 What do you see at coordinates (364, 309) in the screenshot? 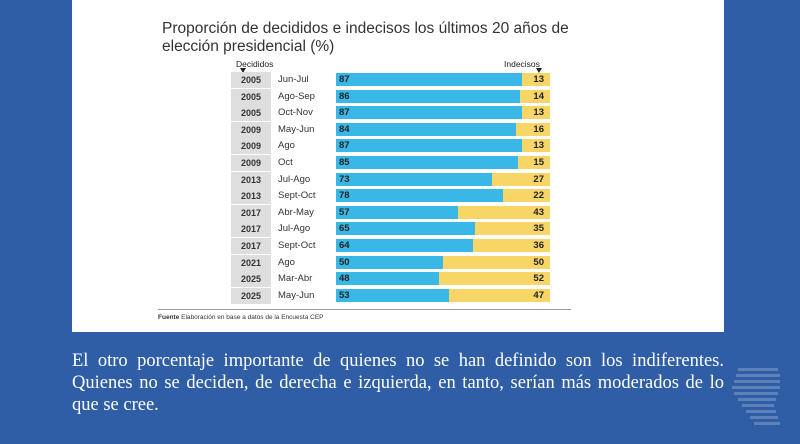
I see `source-divider` at bounding box center [364, 309].